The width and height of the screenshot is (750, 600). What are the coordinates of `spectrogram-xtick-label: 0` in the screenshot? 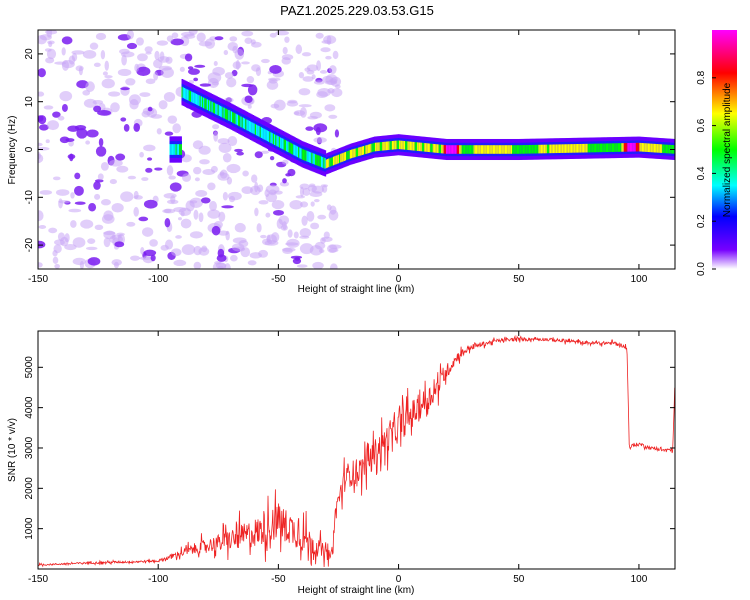 It's located at (399, 279).